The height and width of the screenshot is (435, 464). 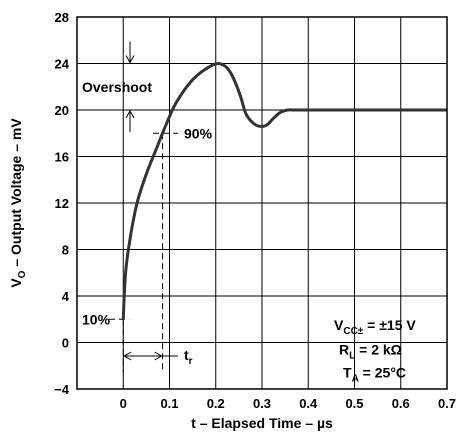 What do you see at coordinates (158, 356) in the screenshot?
I see `rise-time-arrow-right-head` at bounding box center [158, 356].